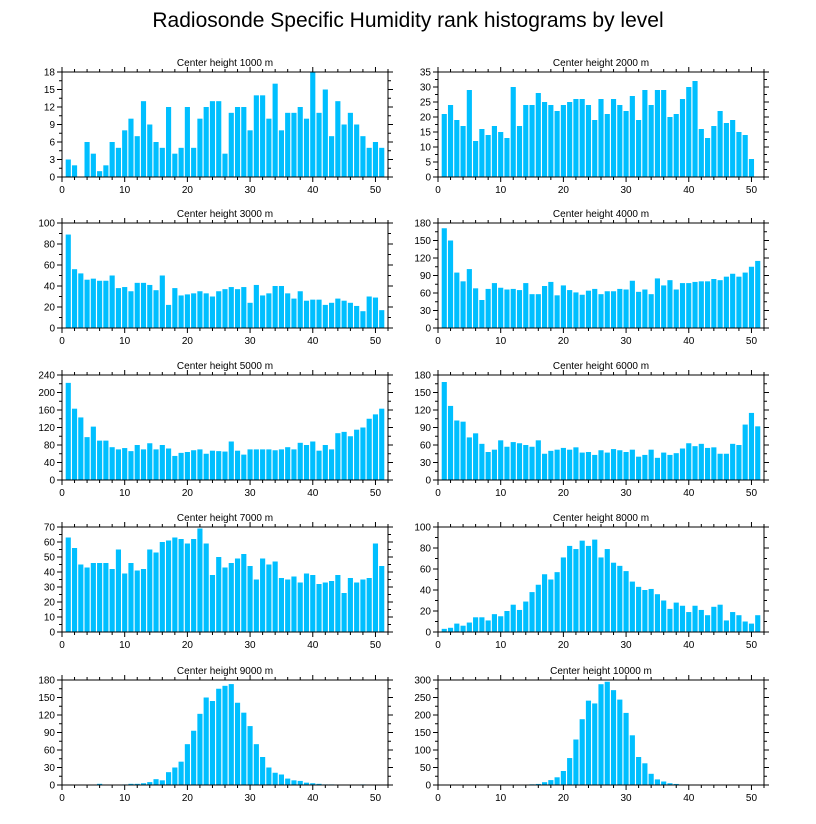 The height and width of the screenshot is (824, 816). Describe the element at coordinates (50, 603) in the screenshot. I see `y-tick-label: 20` at that location.